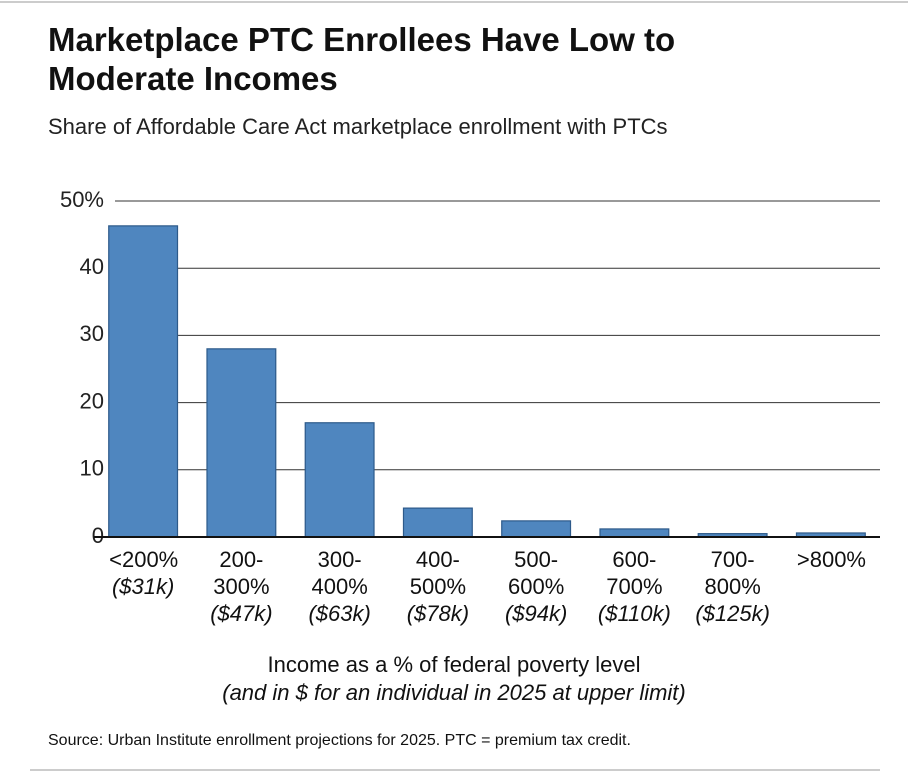  I want to click on x-tick-group: 600-700% ($110k), so click(634, 586).